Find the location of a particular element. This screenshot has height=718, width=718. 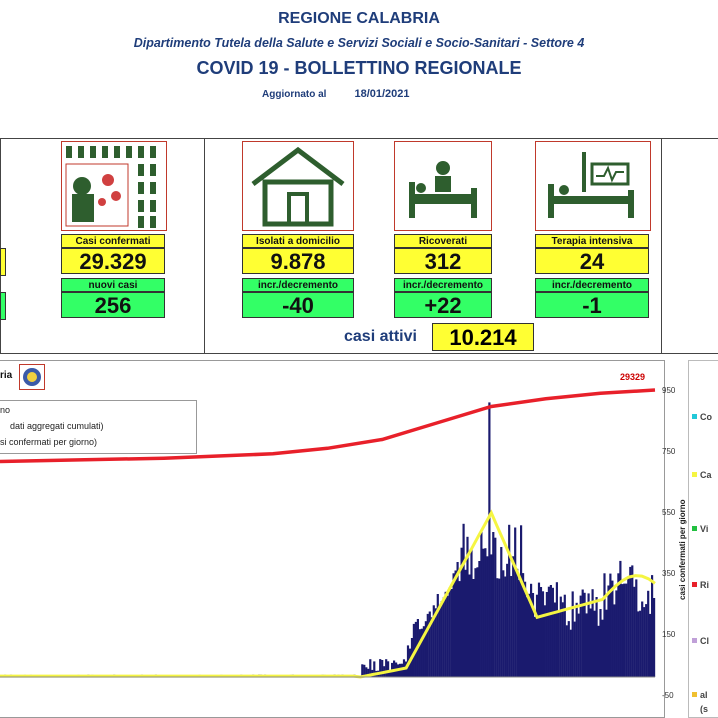

home-isolation-icon is located at coordinates (298, 186).